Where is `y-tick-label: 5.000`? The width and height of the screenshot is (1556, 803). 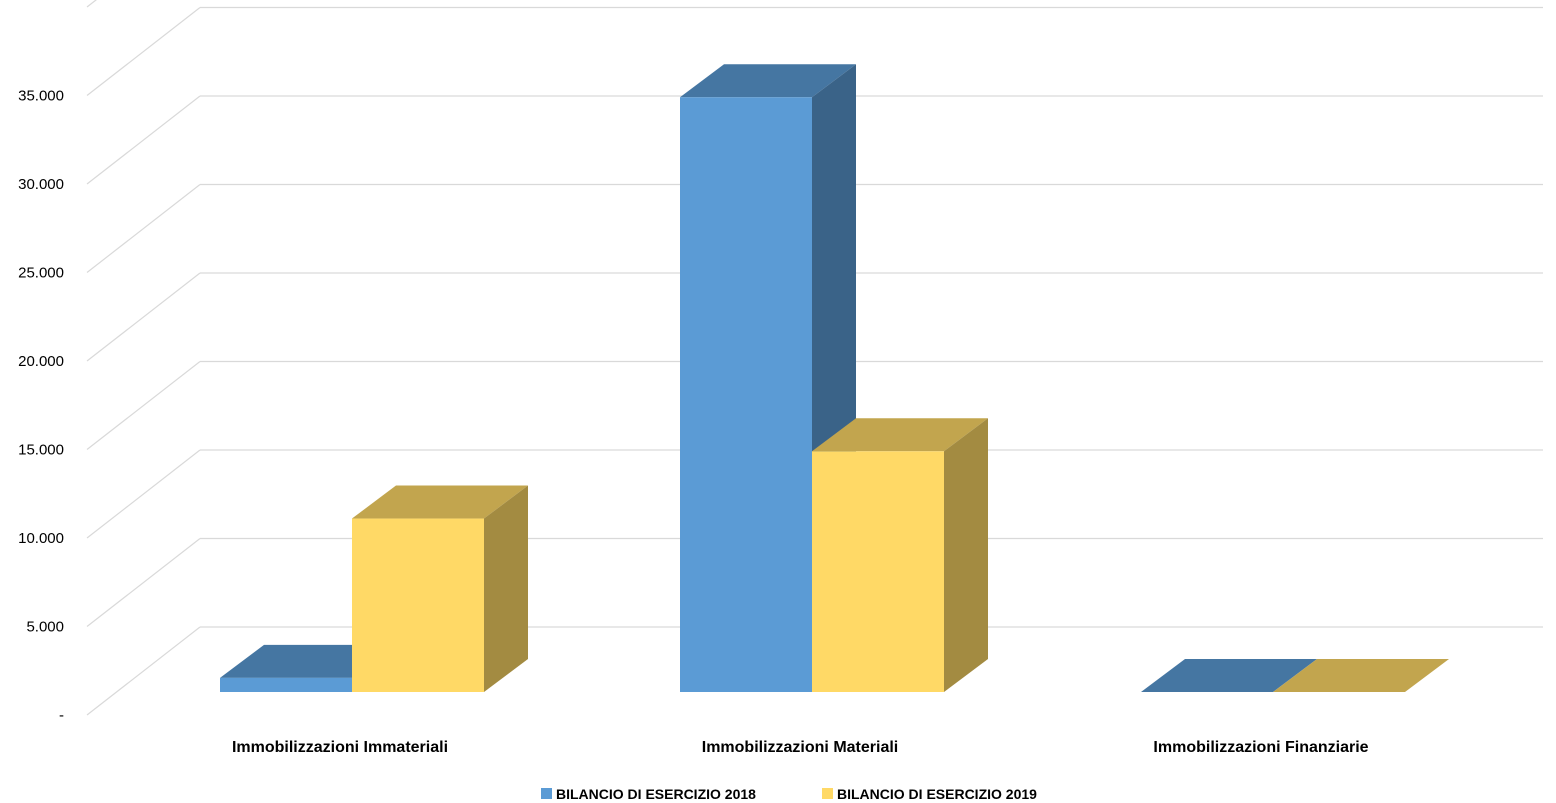
y-tick-label: 5.000 is located at coordinates (45, 627).